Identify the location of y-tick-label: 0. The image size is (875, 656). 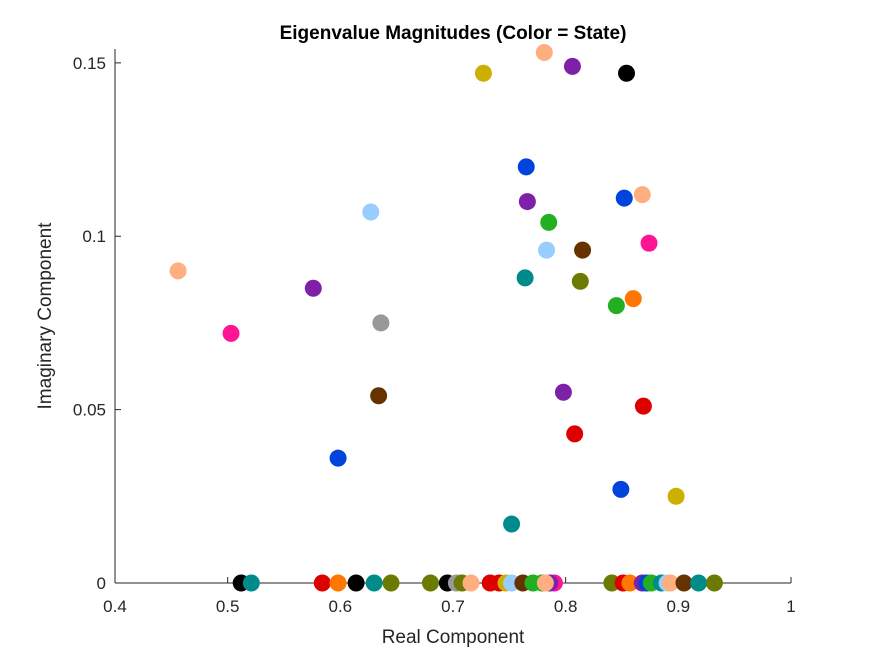
(101, 583).